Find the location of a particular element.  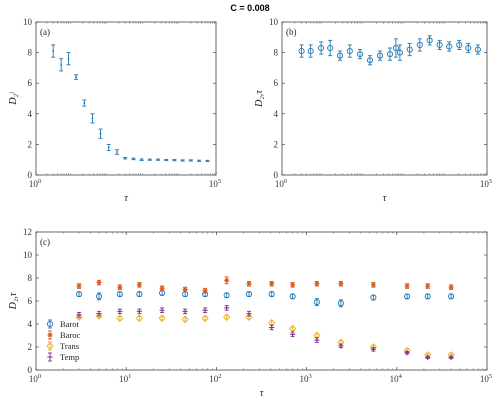

legend-item: Barot is located at coordinates (63, 324).